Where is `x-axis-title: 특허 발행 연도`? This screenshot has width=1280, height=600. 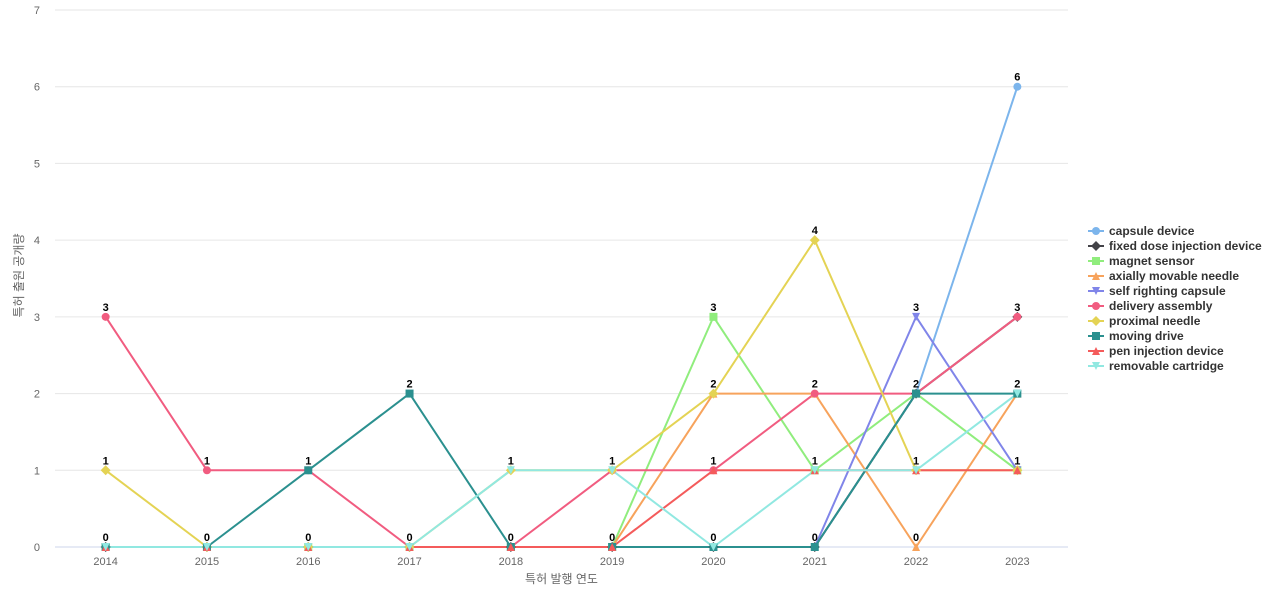
x-axis-title: 특허 발행 연도 is located at coordinates (561, 578).